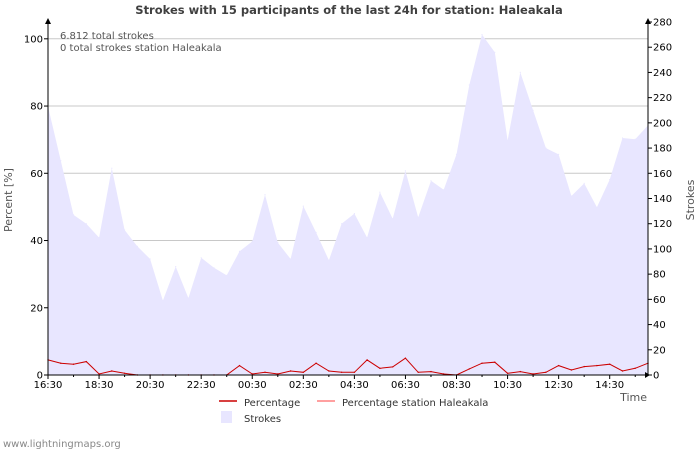 The width and height of the screenshot is (700, 450). Describe the element at coordinates (36, 308) in the screenshot. I see `left-tick-label: 20` at that location.